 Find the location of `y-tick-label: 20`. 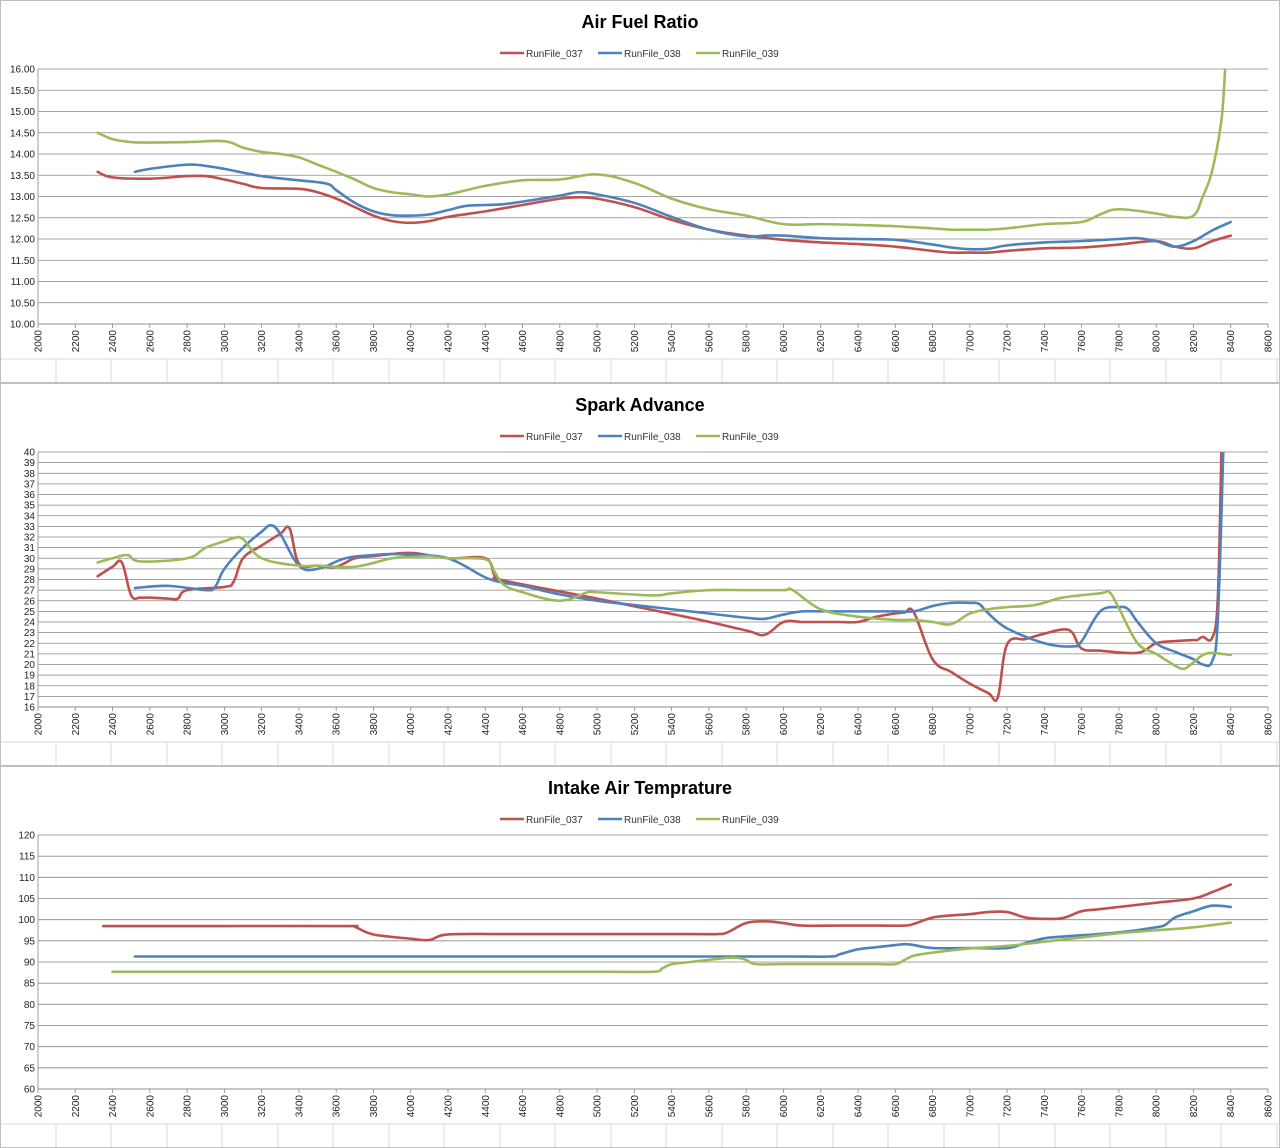

y-tick-label: 20 is located at coordinates (30, 665).